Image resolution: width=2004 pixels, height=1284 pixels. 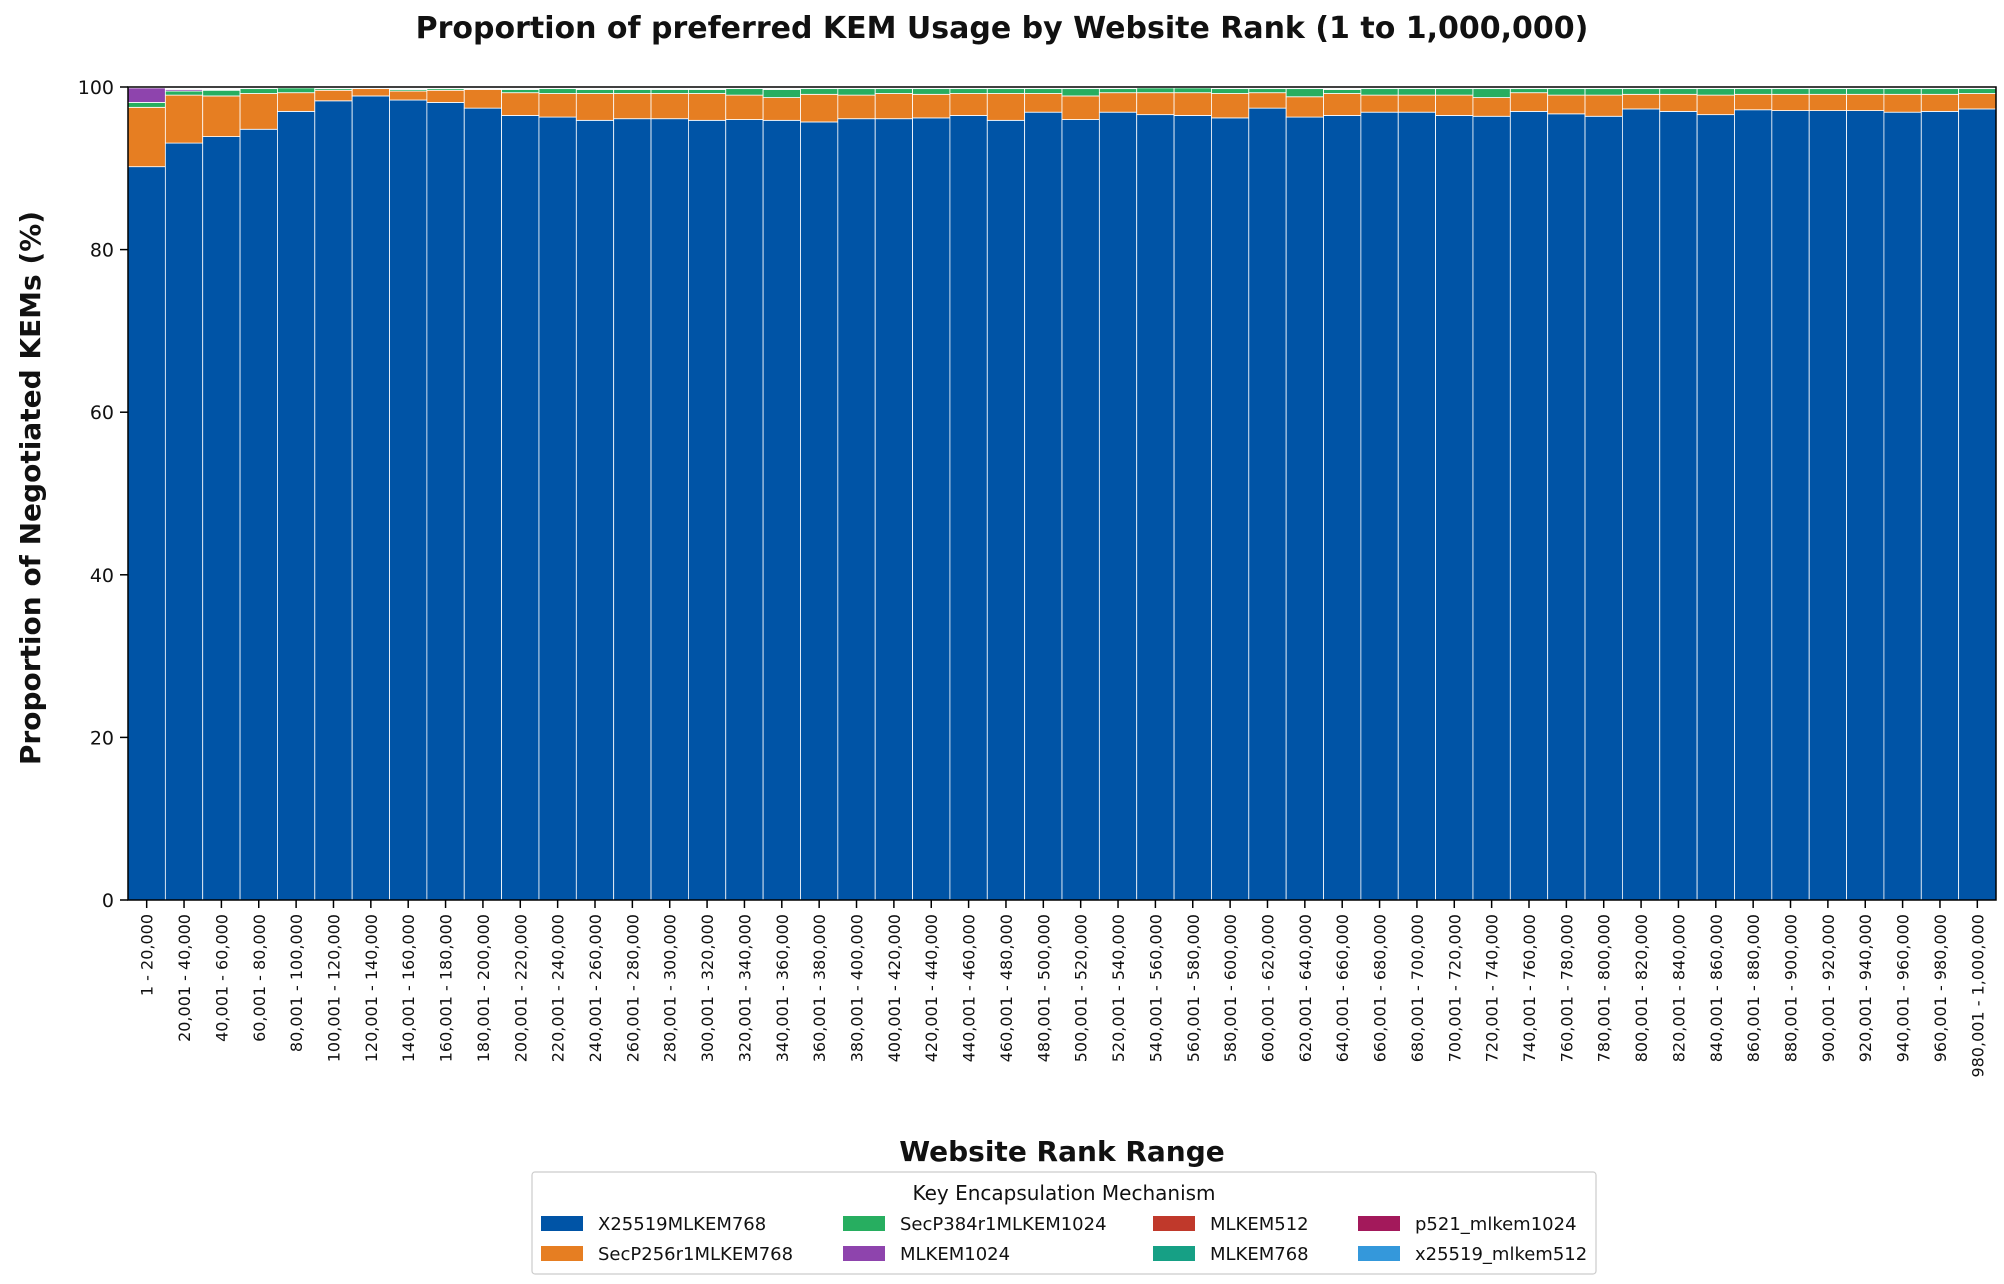 I want to click on x-tick-label: 680,001 - 700,000, so click(x=1417, y=988).